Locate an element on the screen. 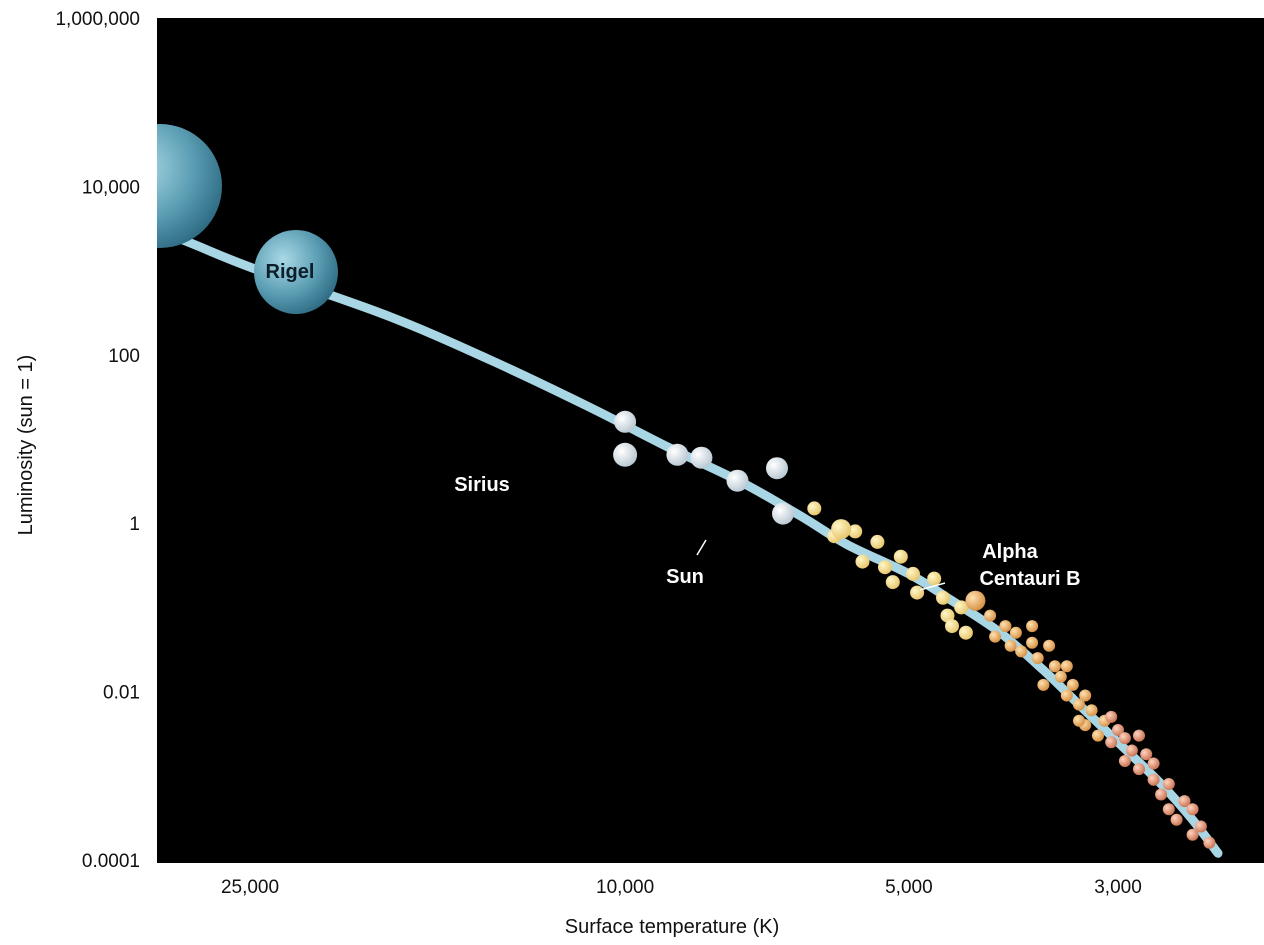 This screenshot has width=1264, height=945. y-tick-label: 0.01 is located at coordinates (121, 693).